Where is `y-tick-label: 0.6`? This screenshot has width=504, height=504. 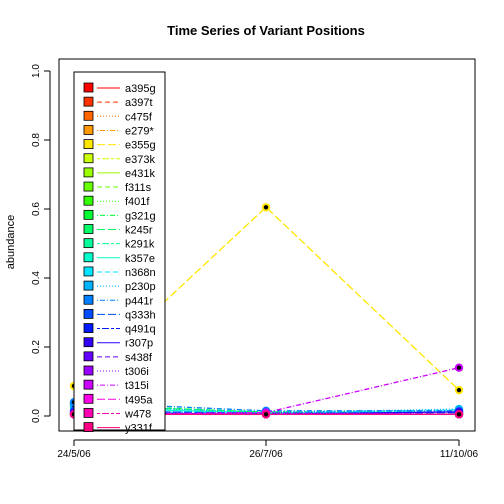
y-tick-label: 0.6 is located at coordinates (36, 209).